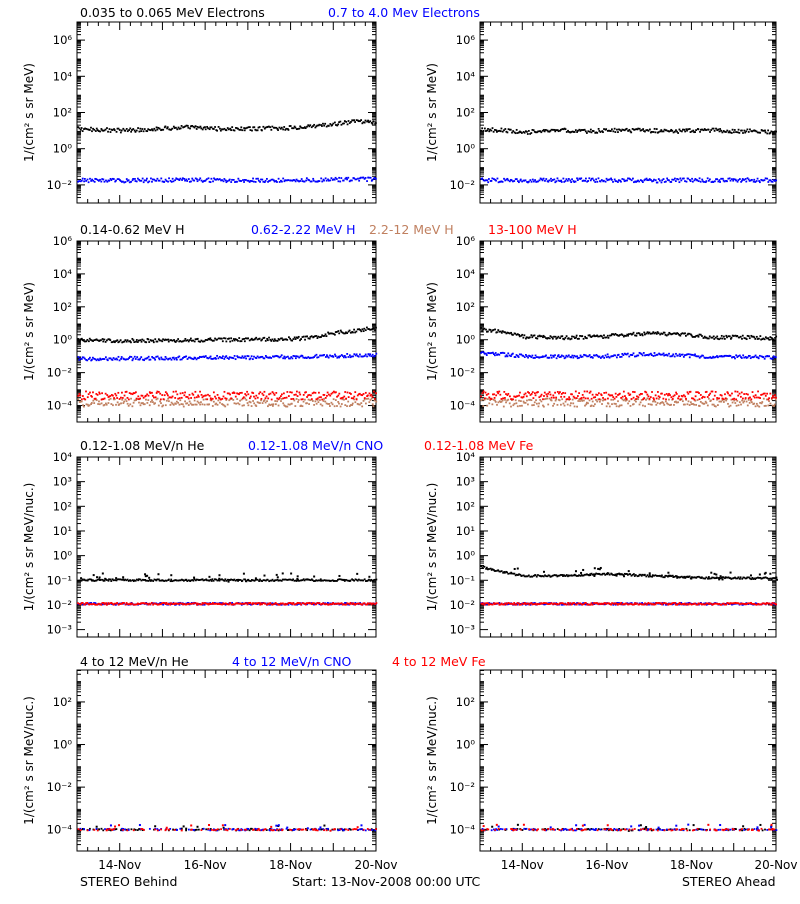 The width and height of the screenshot is (800, 904). What do you see at coordinates (315, 445) in the screenshot?
I see `legend-entry: 0.12-1.08 MeV/n CNO` at bounding box center [315, 445].